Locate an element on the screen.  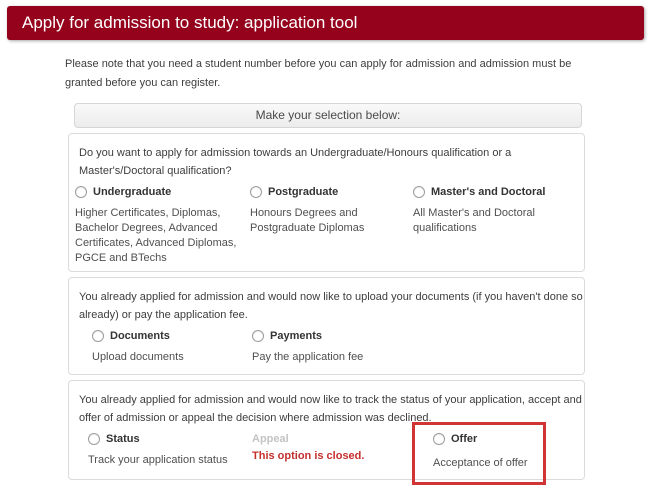
undergraduate-label: Undergraduate is located at coordinates (132, 192).